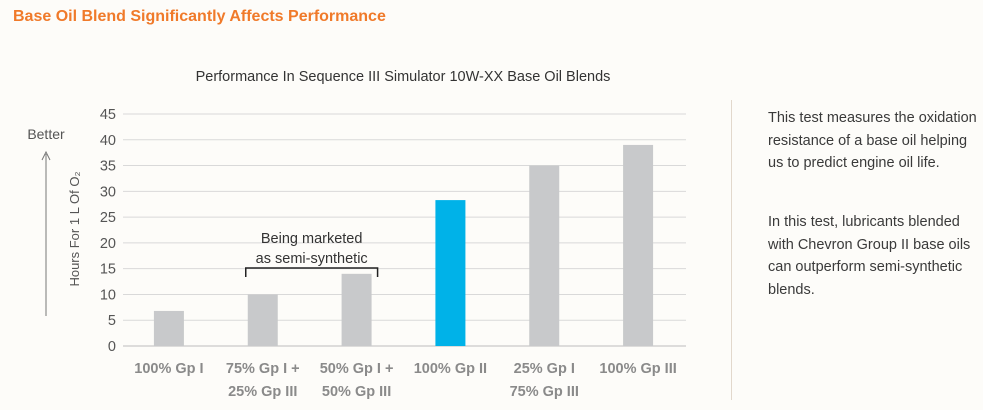 The width and height of the screenshot is (983, 410). Describe the element at coordinates (108, 270) in the screenshot. I see `y-tick-label: 15` at that location.